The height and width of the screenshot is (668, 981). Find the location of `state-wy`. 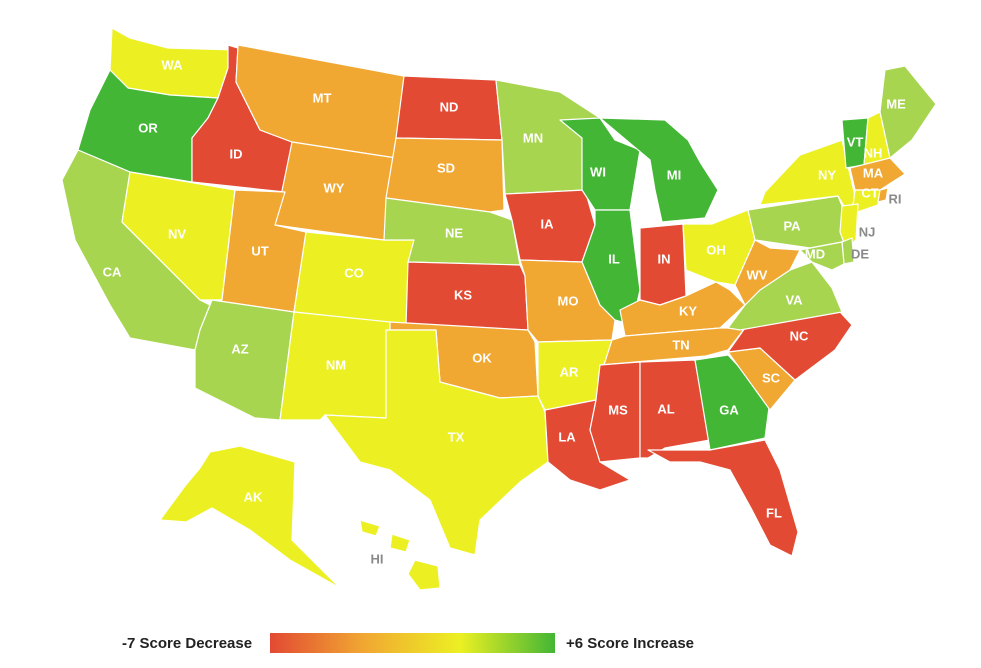

state-wy is located at coordinates (335, 191).